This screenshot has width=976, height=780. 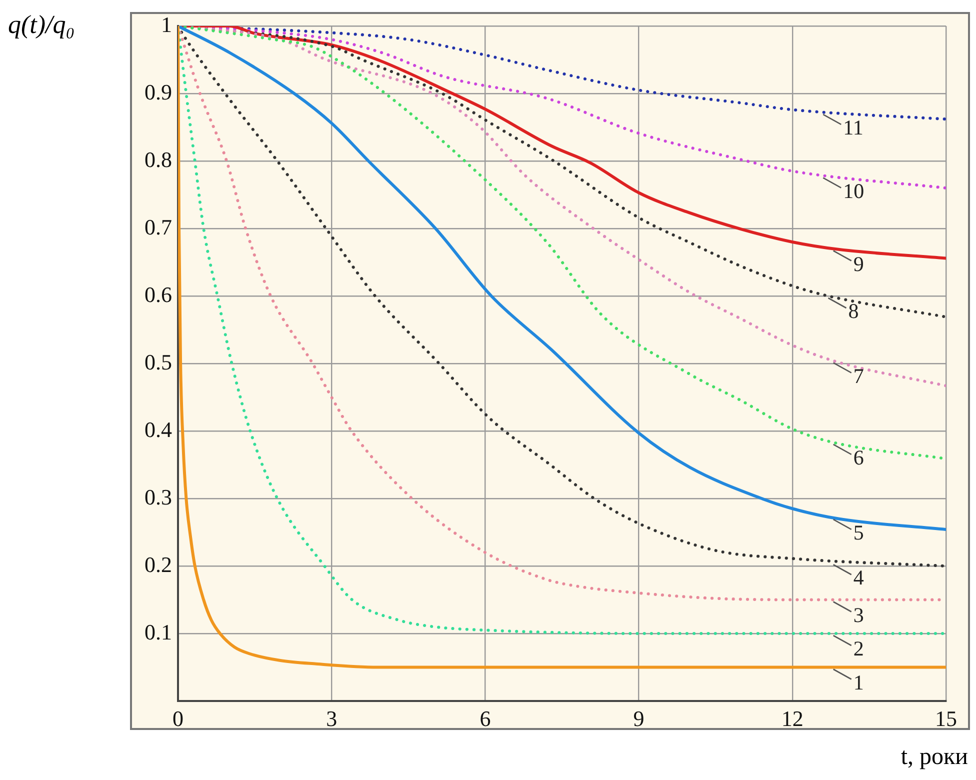 What do you see at coordinates (638, 718) in the screenshot?
I see `x-tick-label: 9` at bounding box center [638, 718].